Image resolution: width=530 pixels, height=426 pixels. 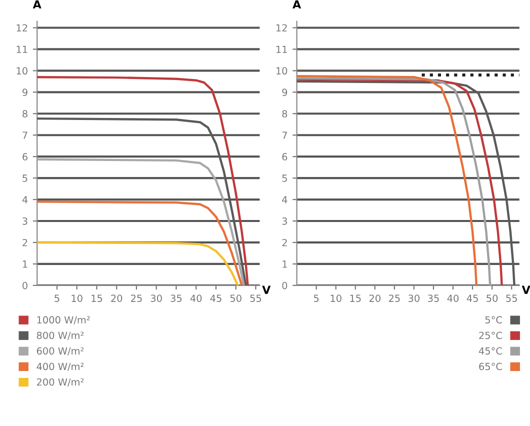 What do you see at coordinates (490, 366) in the screenshot?
I see `legend-label: 65°C` at bounding box center [490, 366].